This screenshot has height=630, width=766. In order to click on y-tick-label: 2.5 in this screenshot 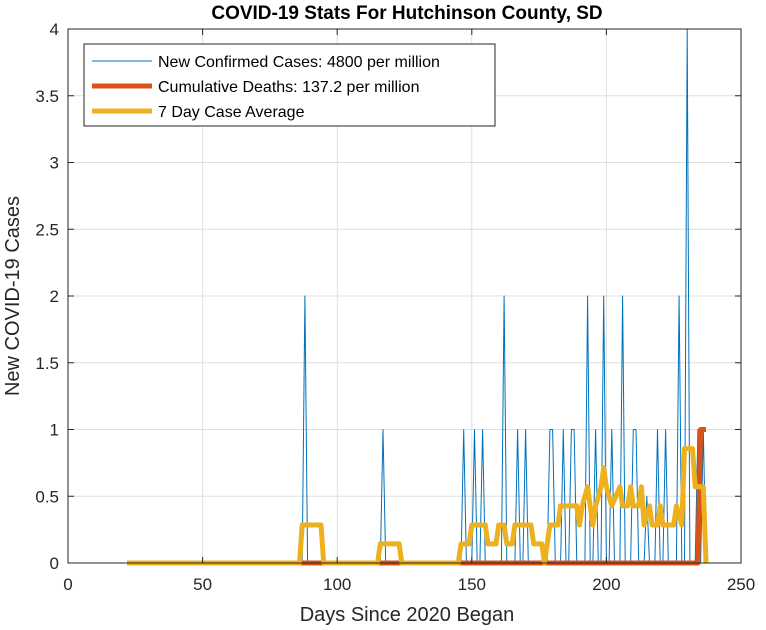, I will do `click(47, 229)`.